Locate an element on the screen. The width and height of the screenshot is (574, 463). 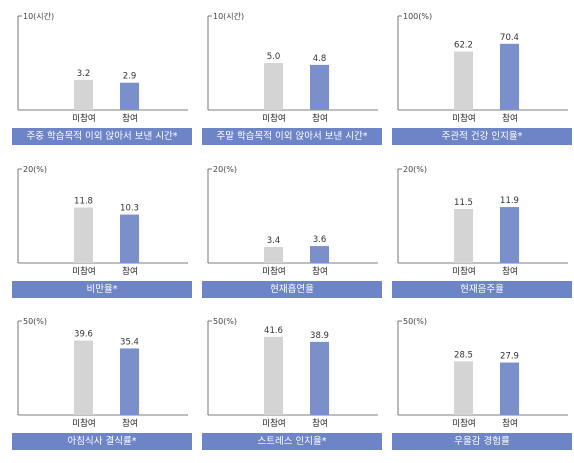
value-label: 3.2 is located at coordinates (84, 74).